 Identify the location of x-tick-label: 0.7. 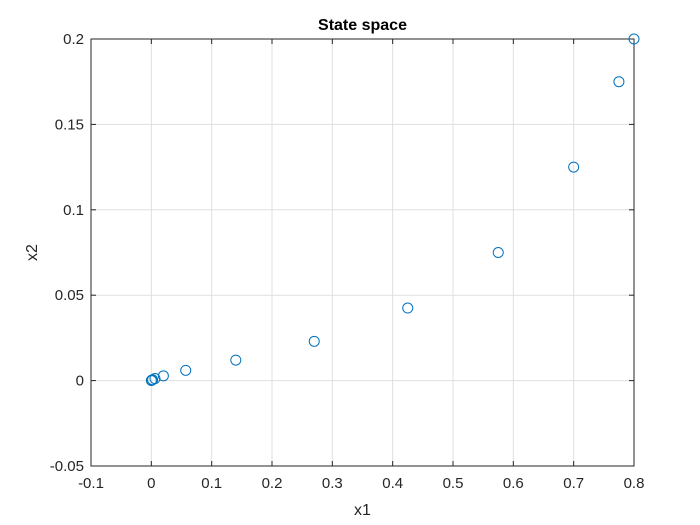
(573, 483).